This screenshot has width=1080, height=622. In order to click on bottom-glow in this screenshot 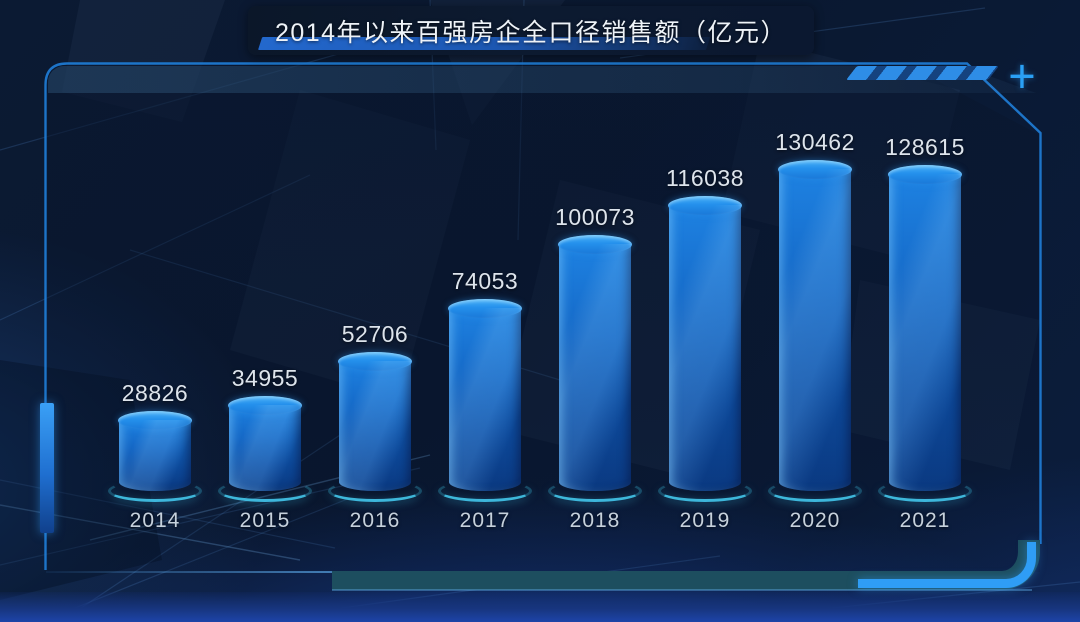, I will do `click(540, 607)`.